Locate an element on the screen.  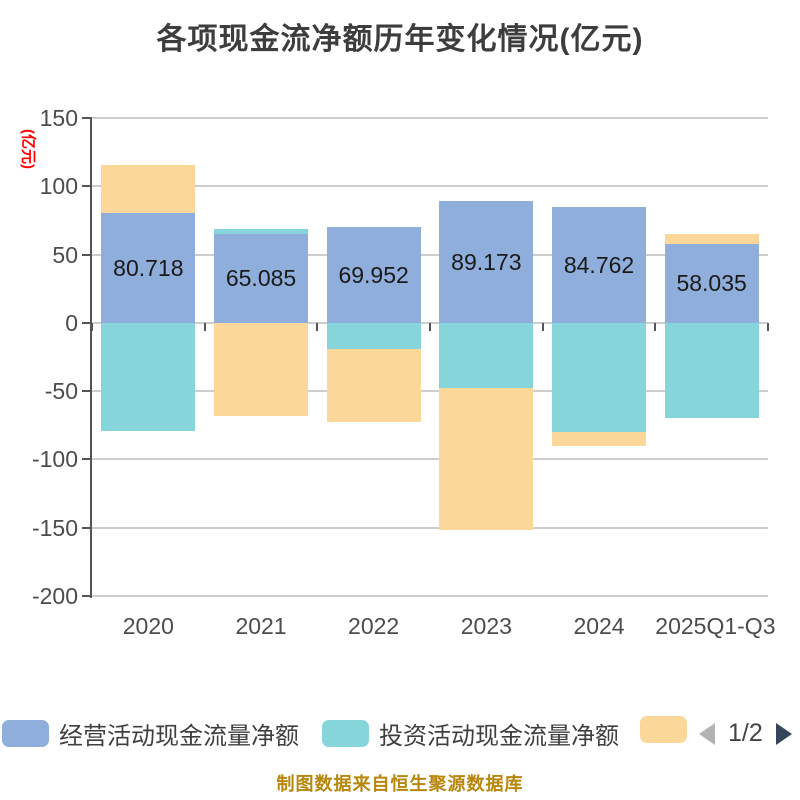
y-tick-label: -150 is located at coordinates (54, 527).